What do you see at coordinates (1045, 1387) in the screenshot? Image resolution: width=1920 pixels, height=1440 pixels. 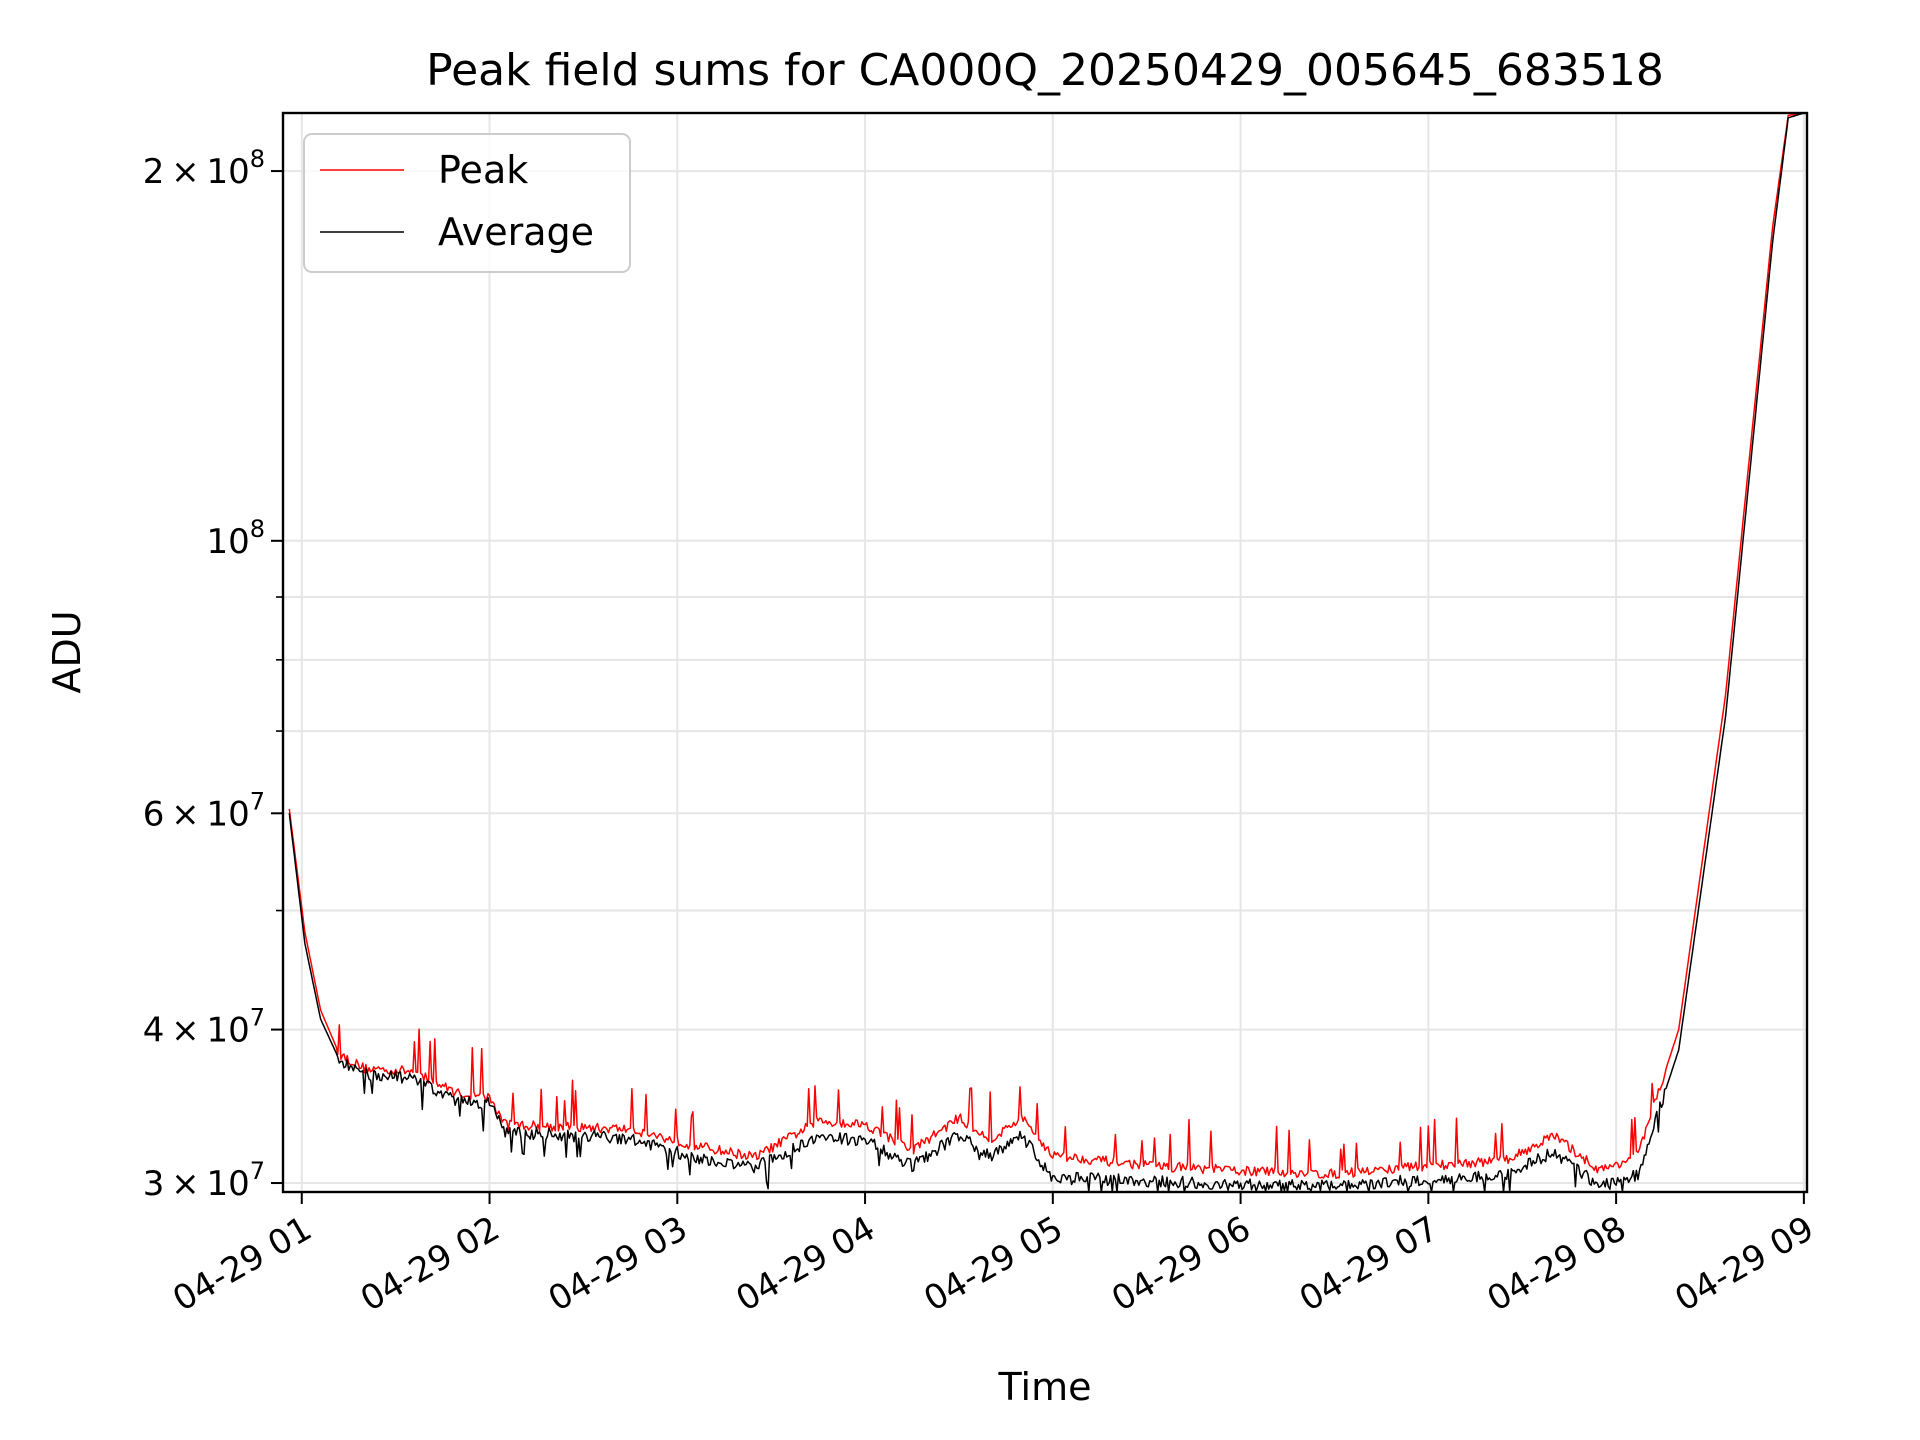 I see `x-axis-label: Time` at bounding box center [1045, 1387].